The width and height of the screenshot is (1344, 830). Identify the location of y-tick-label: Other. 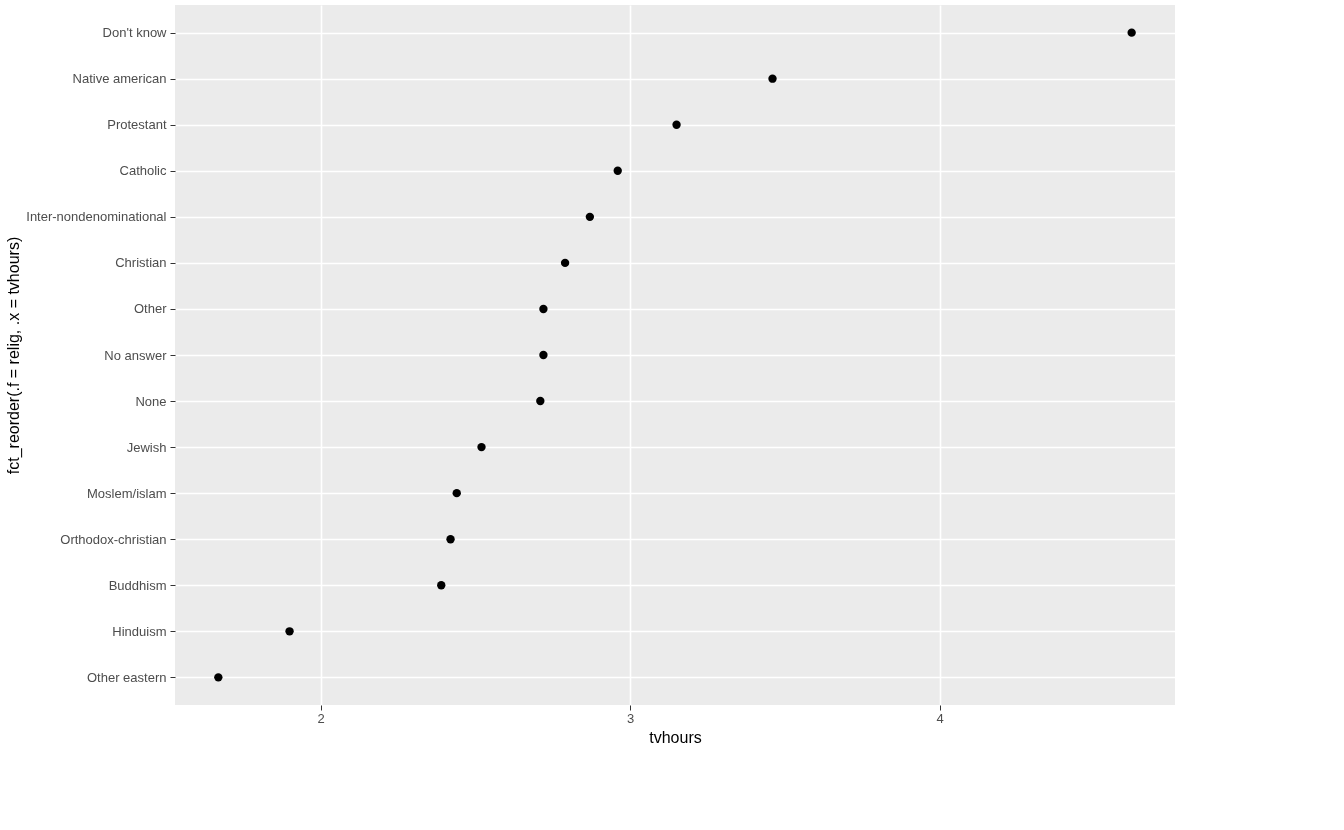
(150, 309).